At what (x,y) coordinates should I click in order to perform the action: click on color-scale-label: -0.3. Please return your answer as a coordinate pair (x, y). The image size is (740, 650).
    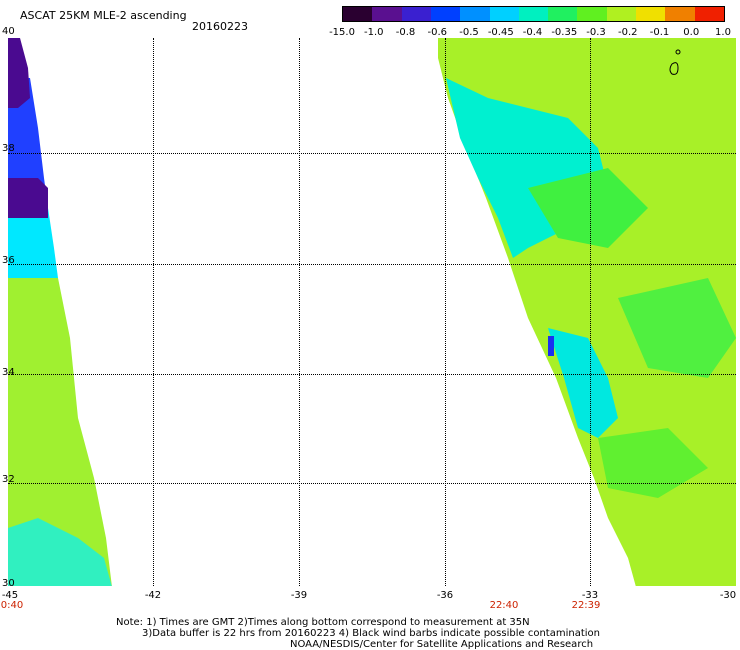
    Looking at the image, I should click on (596, 32).